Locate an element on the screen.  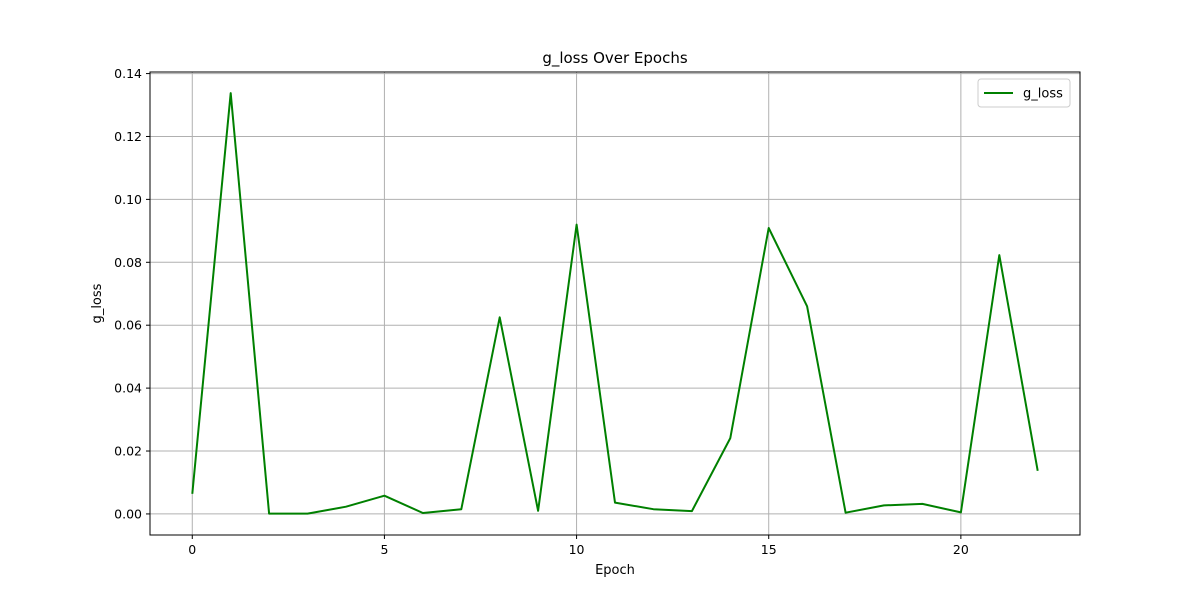
legend: g_loss is located at coordinates (1024, 93).